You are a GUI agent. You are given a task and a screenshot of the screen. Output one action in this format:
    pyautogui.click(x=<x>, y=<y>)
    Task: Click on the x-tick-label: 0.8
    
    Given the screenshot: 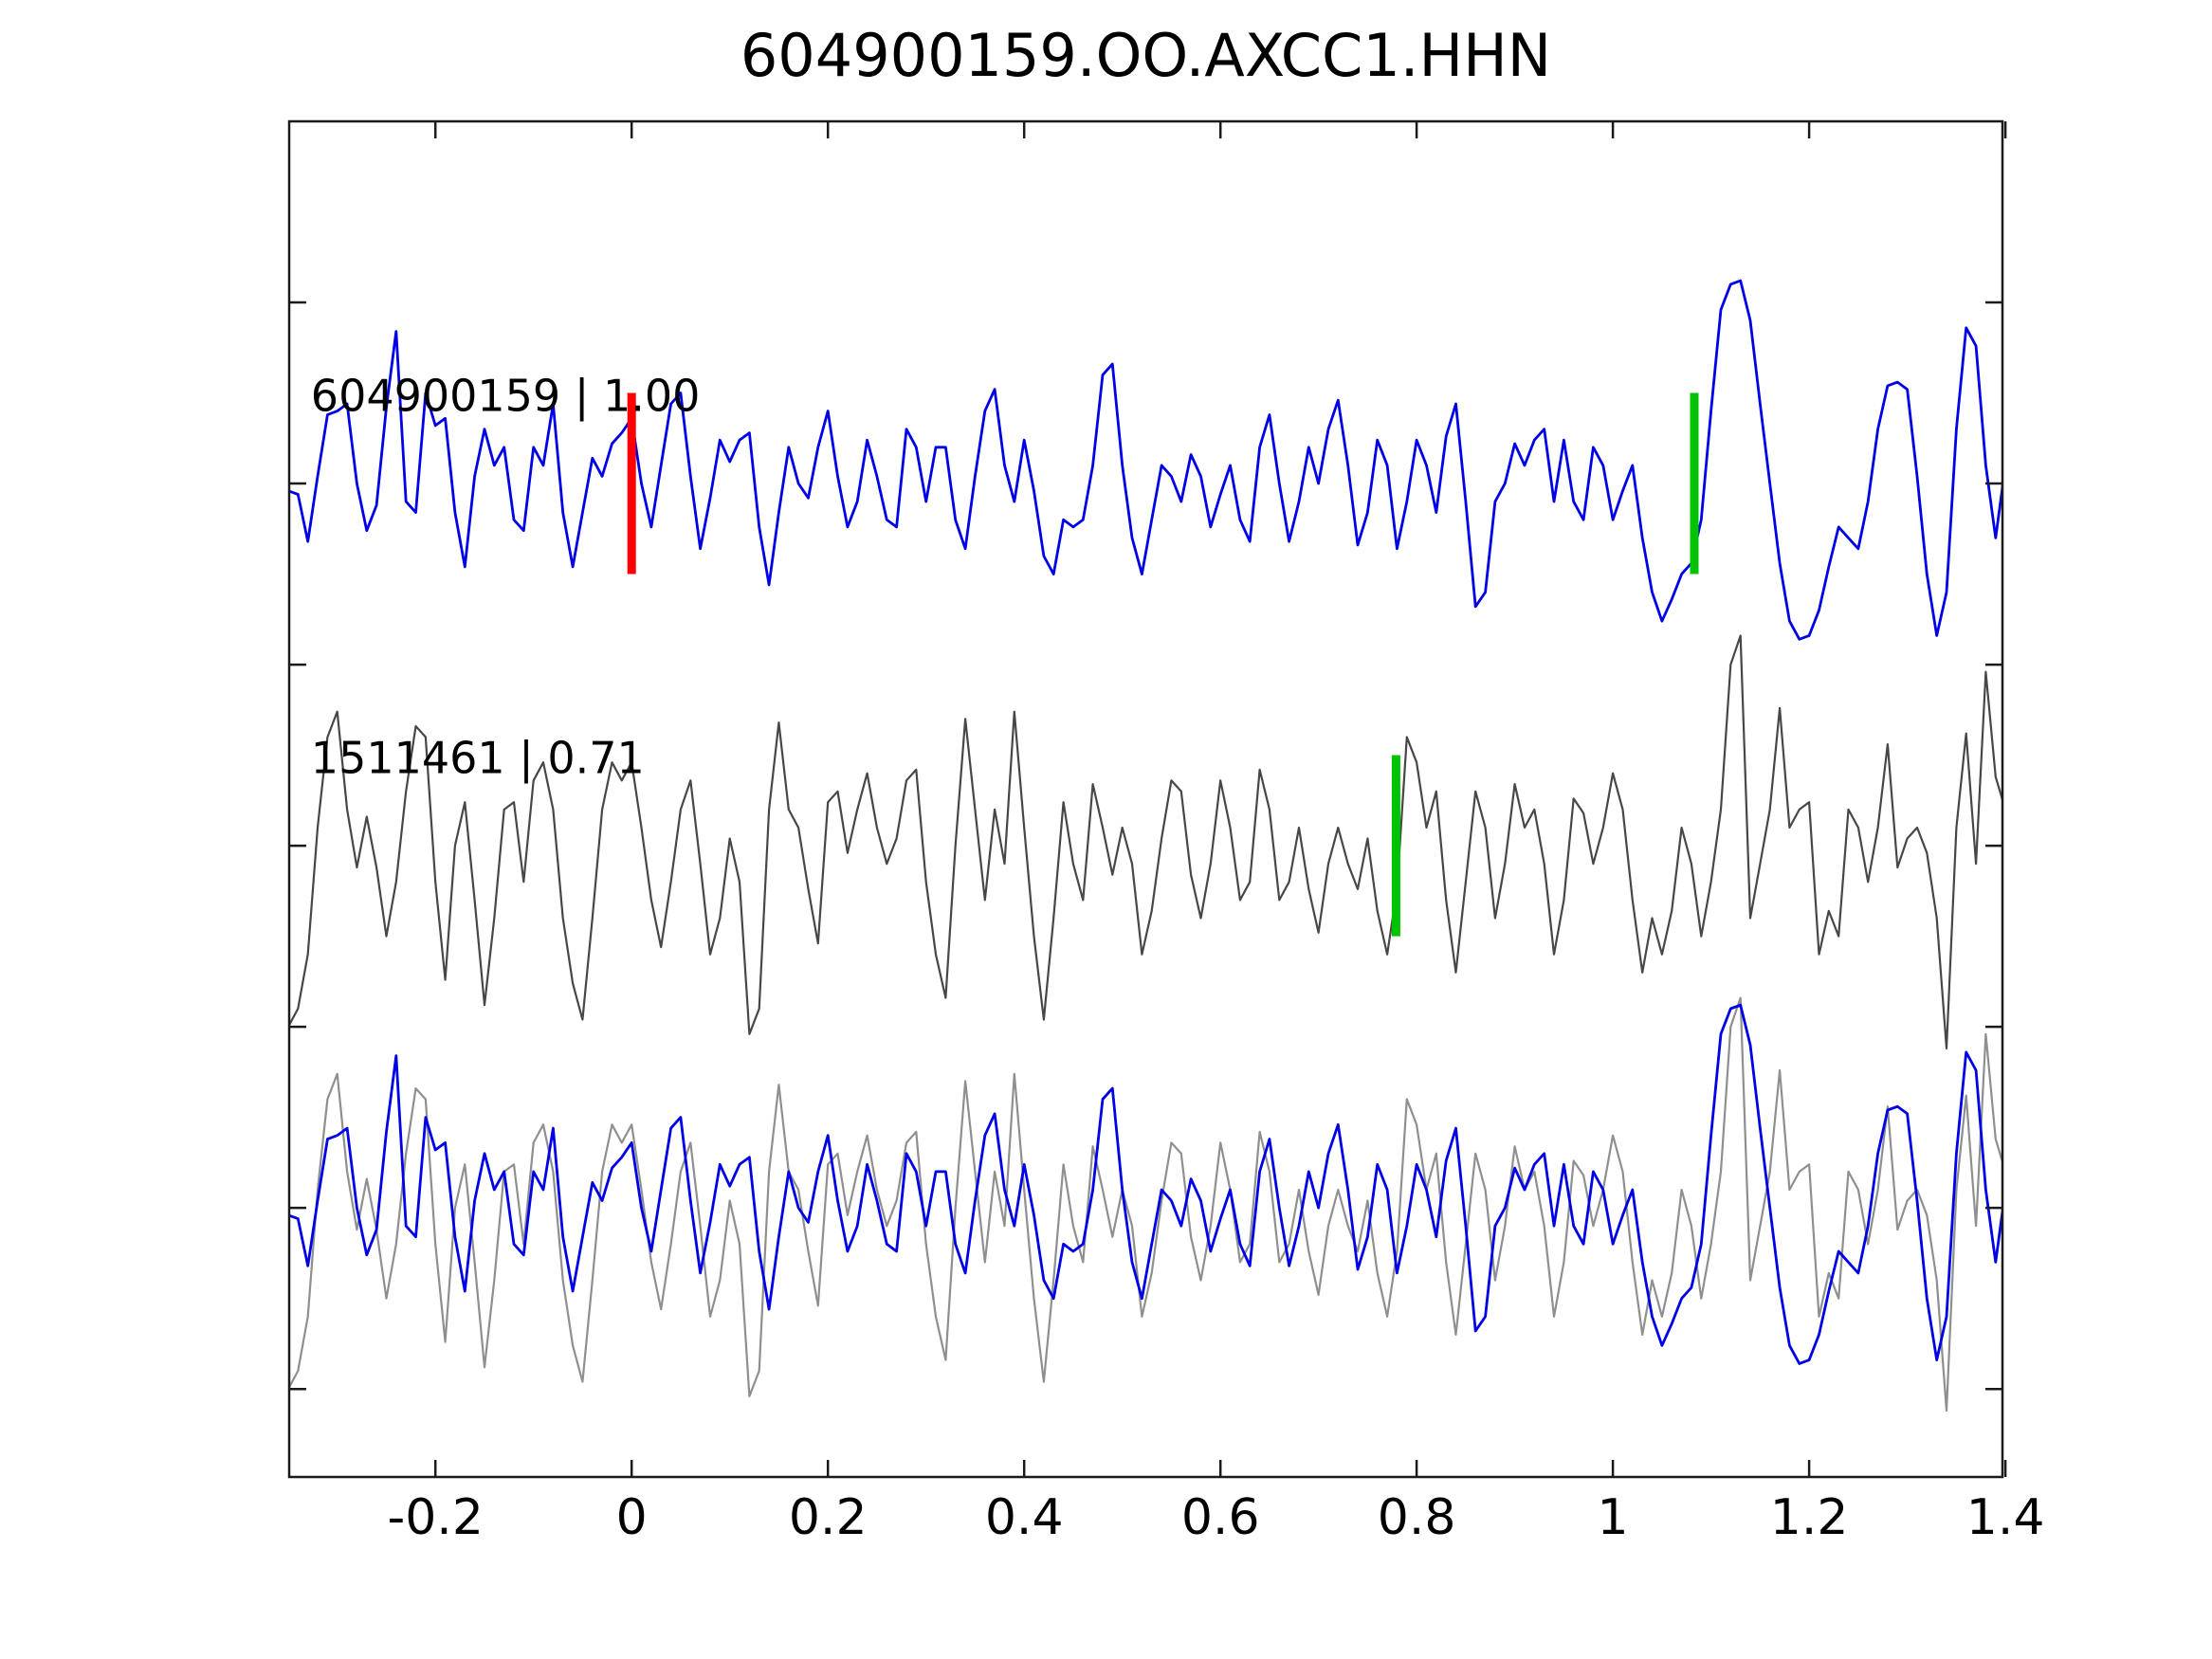 What is the action you would take?
    pyautogui.click(x=1417, y=1517)
    